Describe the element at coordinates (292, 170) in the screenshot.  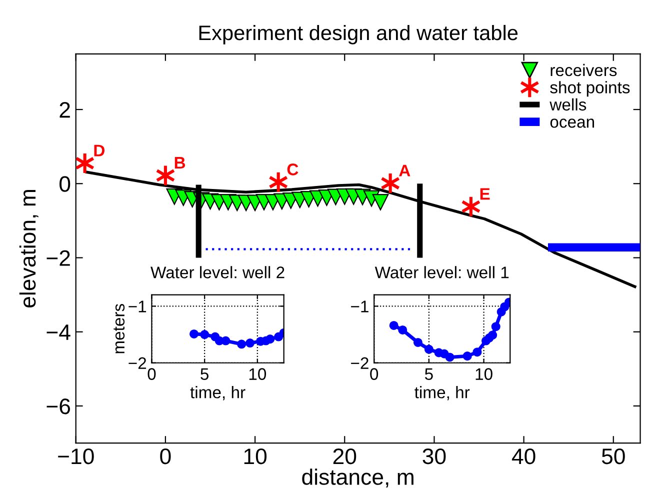
I see `annotation: C` at that location.